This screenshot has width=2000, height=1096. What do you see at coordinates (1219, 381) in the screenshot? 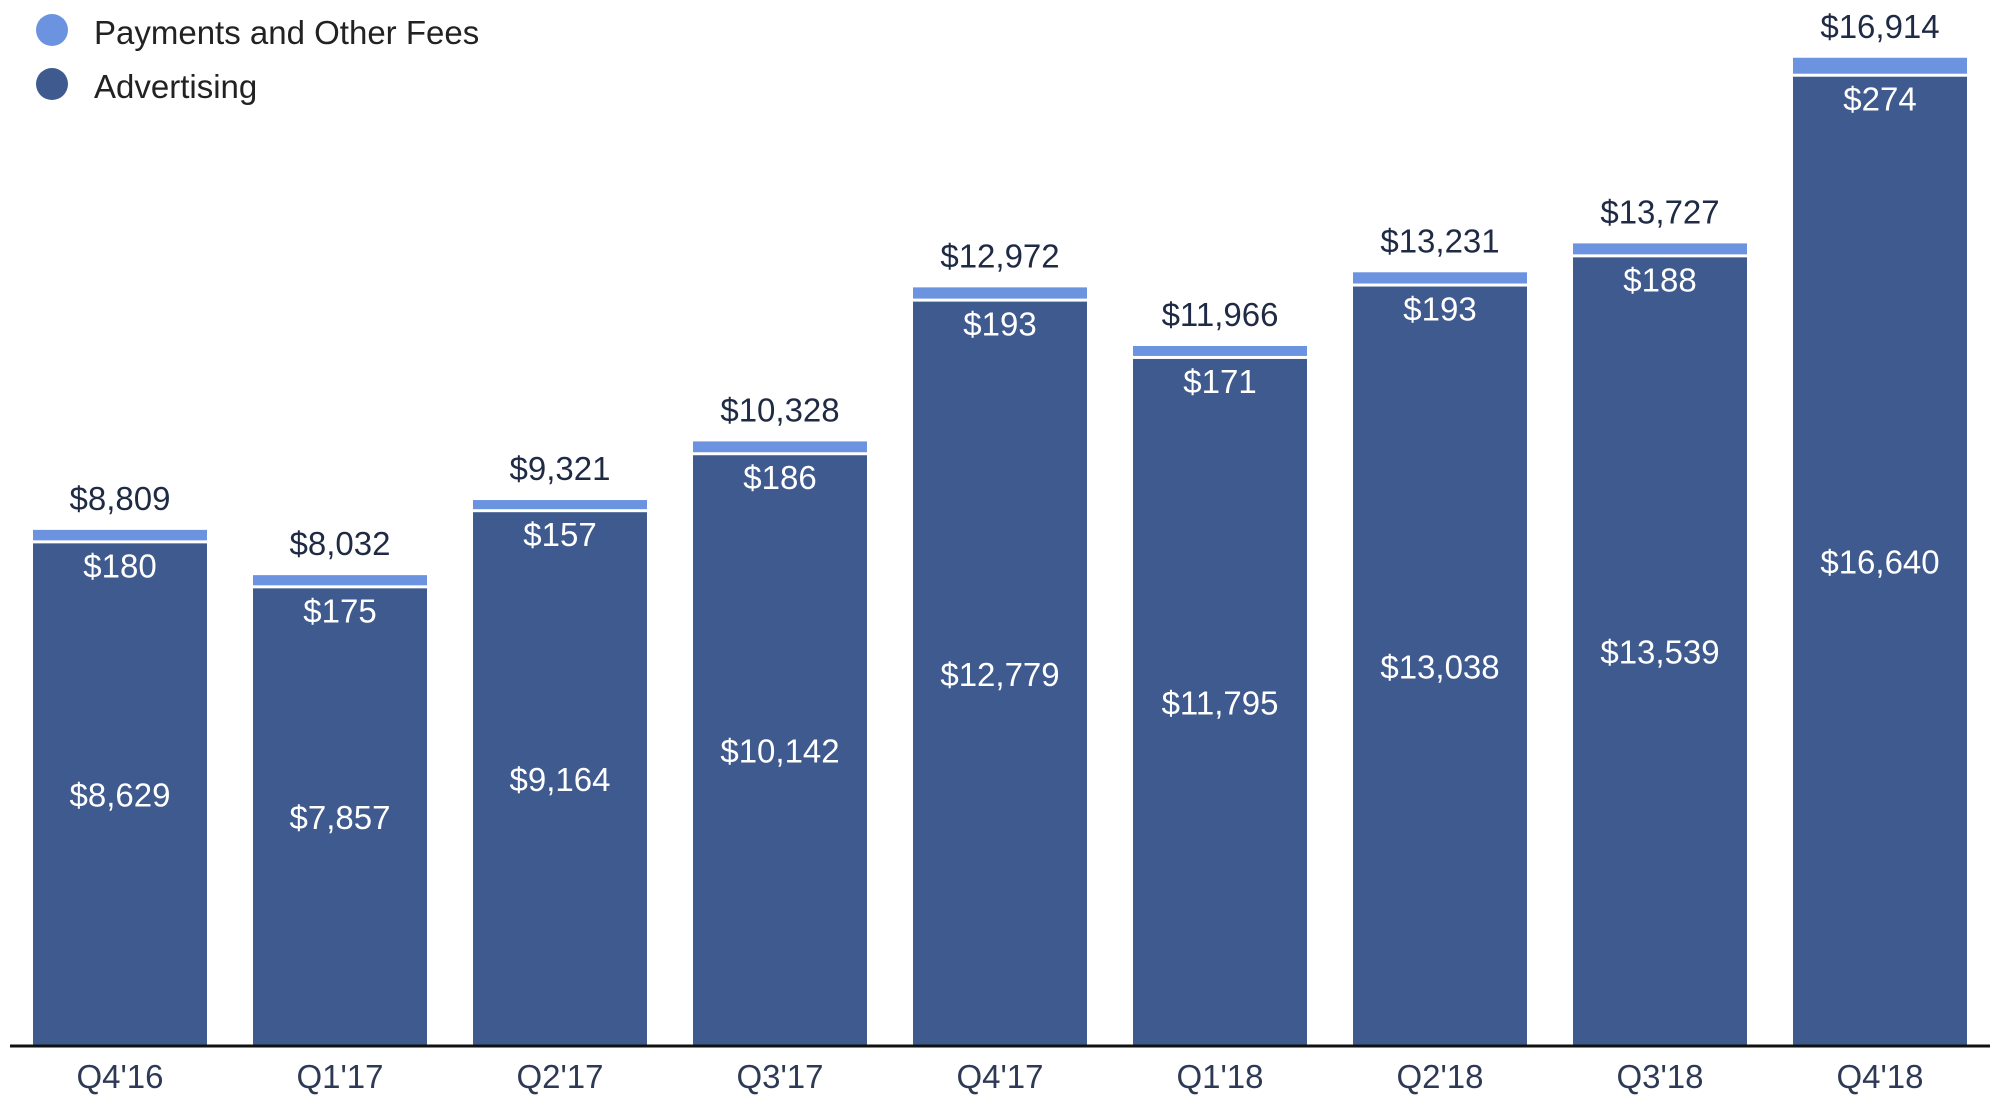
I see `payments-value-label-q1-18: $171` at bounding box center [1219, 381].